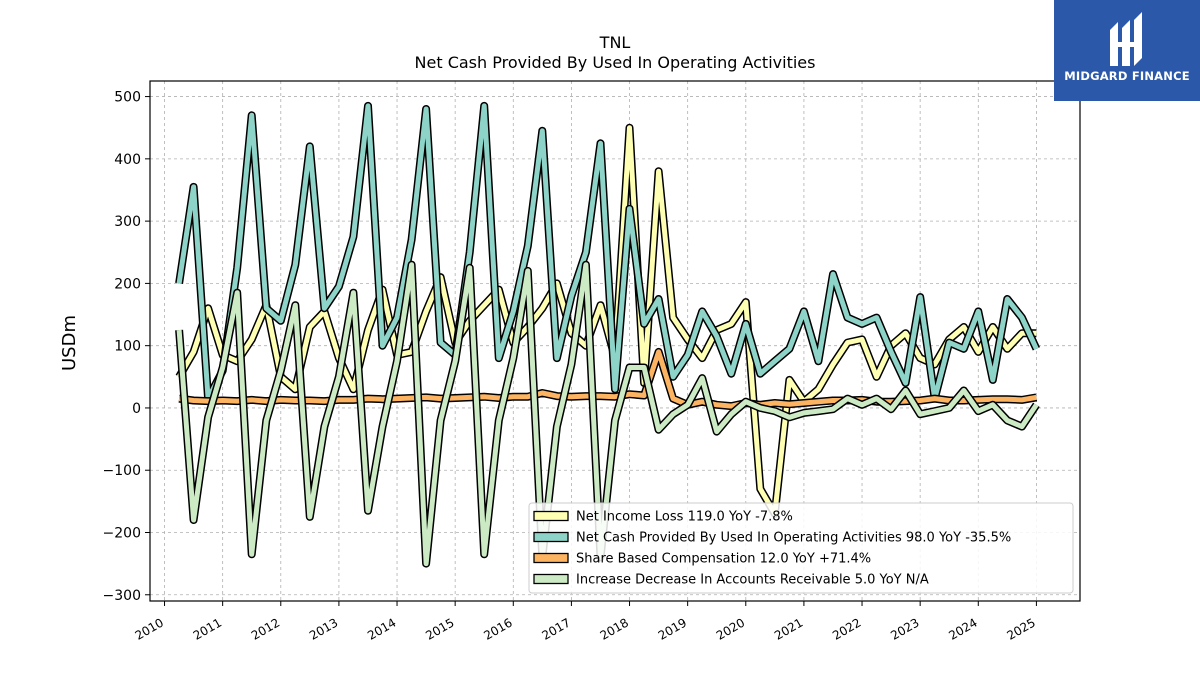  I want to click on y-axis-ticks: −300 −200 −100 0 100 200 300 400 500, so click(126, 347).